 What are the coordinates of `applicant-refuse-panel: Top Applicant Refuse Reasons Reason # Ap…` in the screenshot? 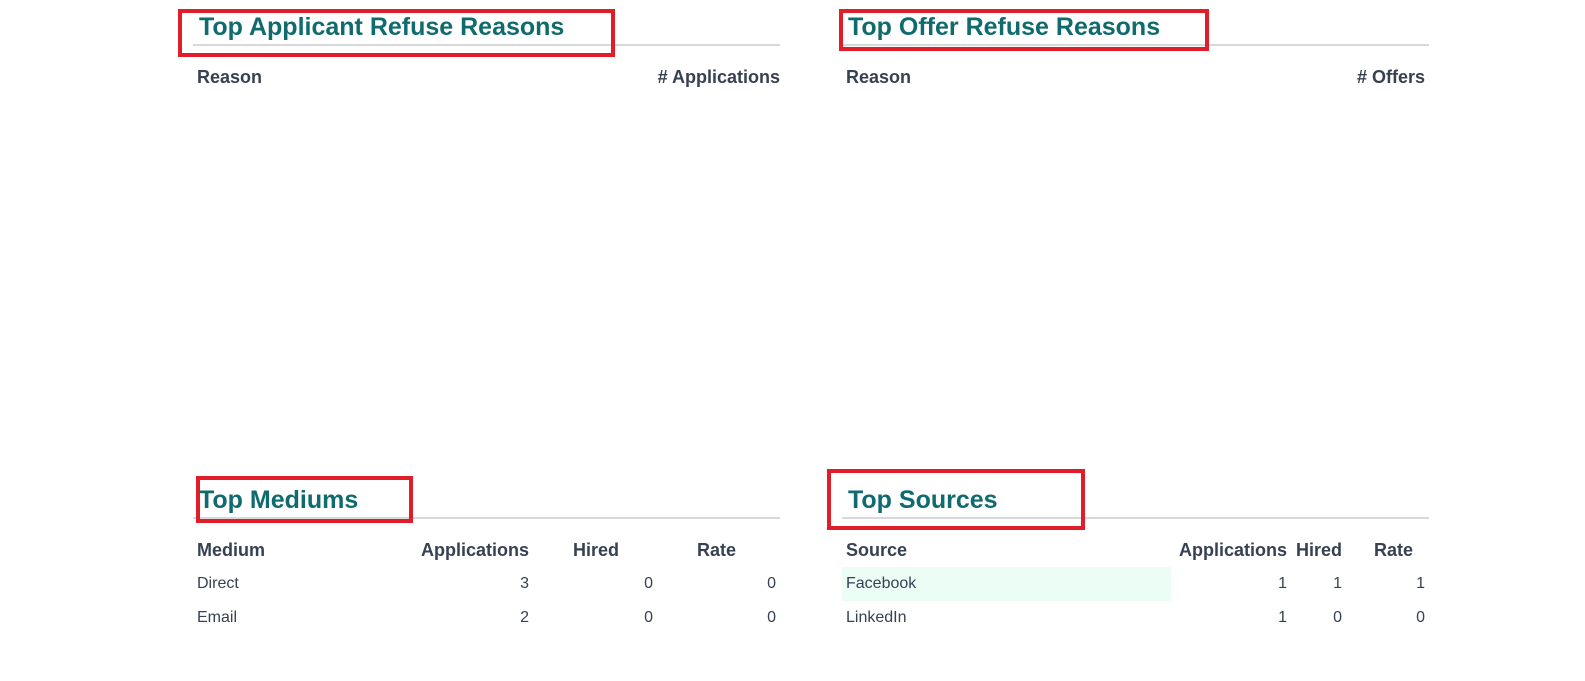 It's located at (486, 51).